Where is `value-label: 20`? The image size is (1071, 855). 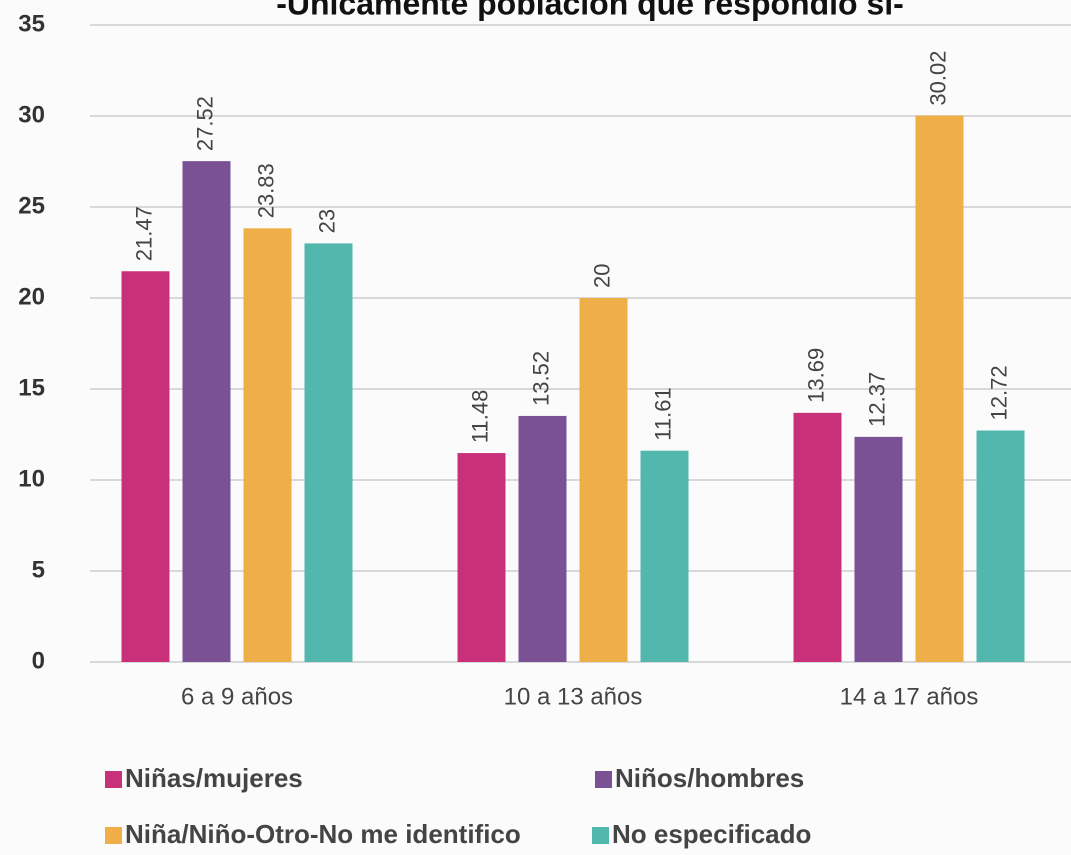 value-label: 20 is located at coordinates (601, 276).